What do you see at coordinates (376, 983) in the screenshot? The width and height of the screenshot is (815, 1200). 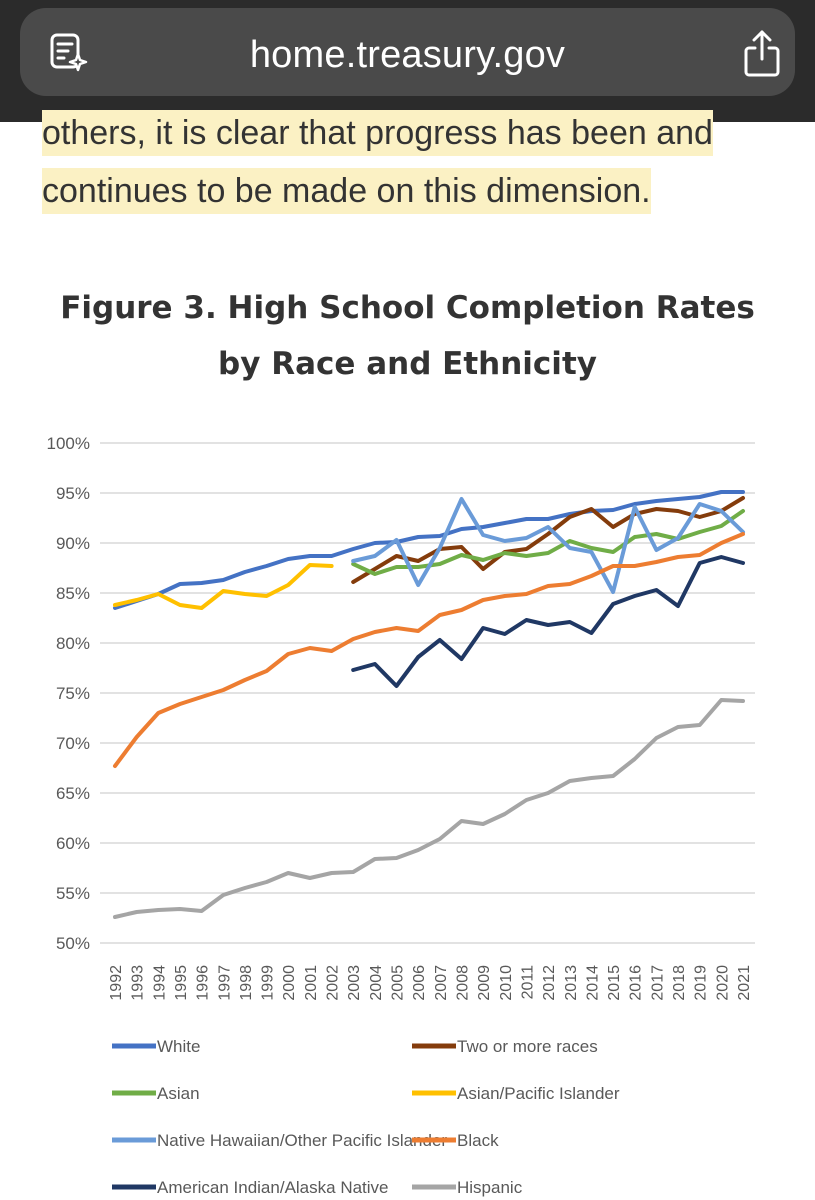 I see `x-tick-label: 2004` at bounding box center [376, 983].